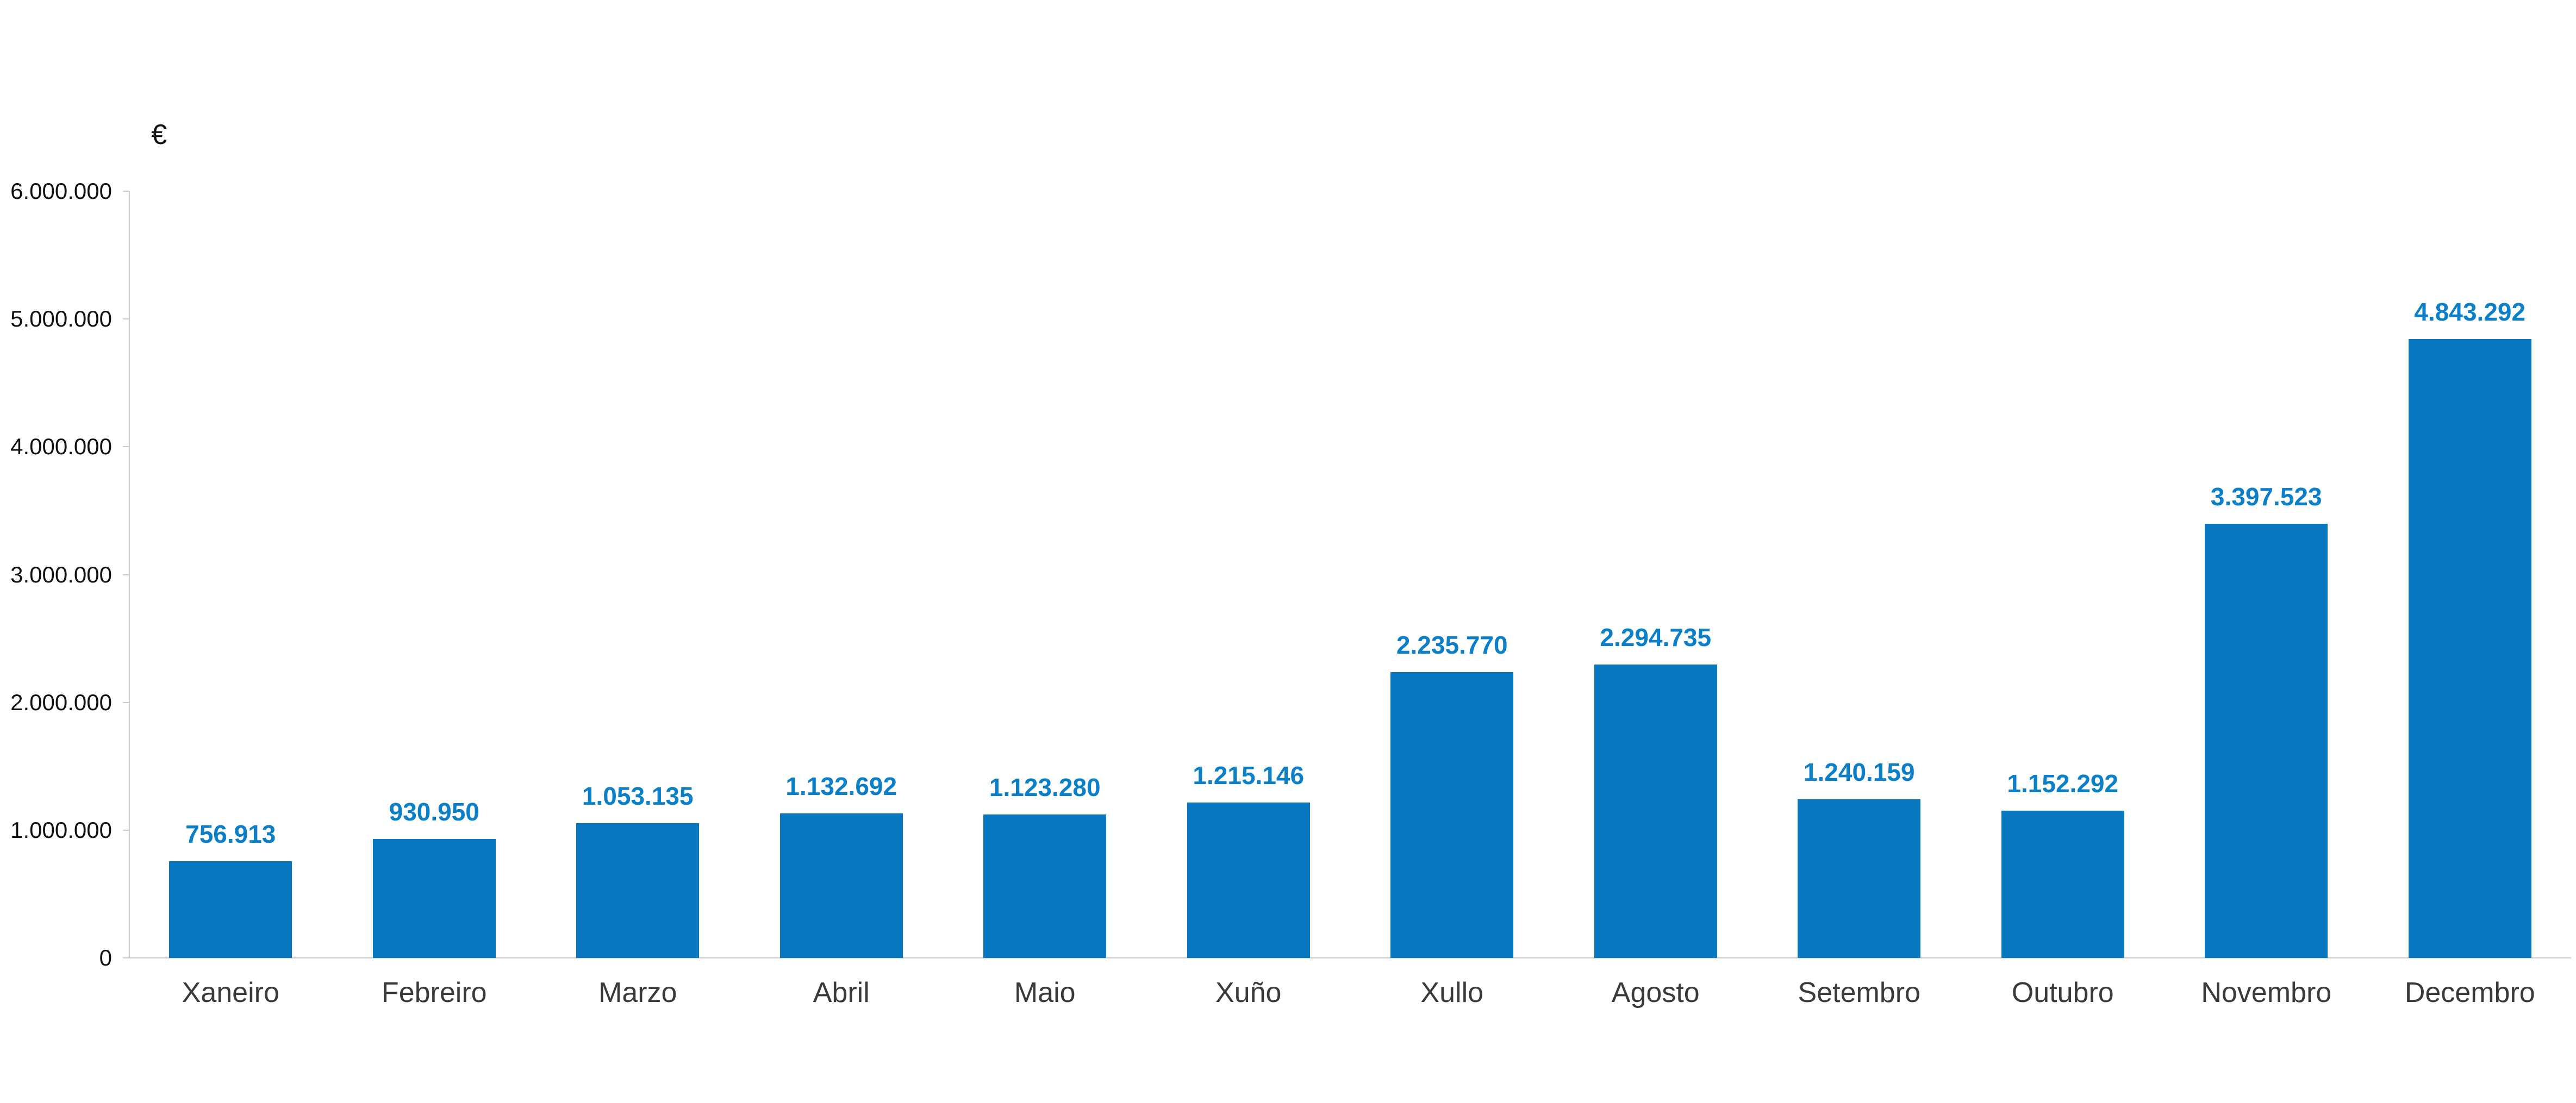 This screenshot has height=1103, width=2576. What do you see at coordinates (842, 599) in the screenshot?
I see `bar-group-abril: 1.132.692 Abril` at bounding box center [842, 599].